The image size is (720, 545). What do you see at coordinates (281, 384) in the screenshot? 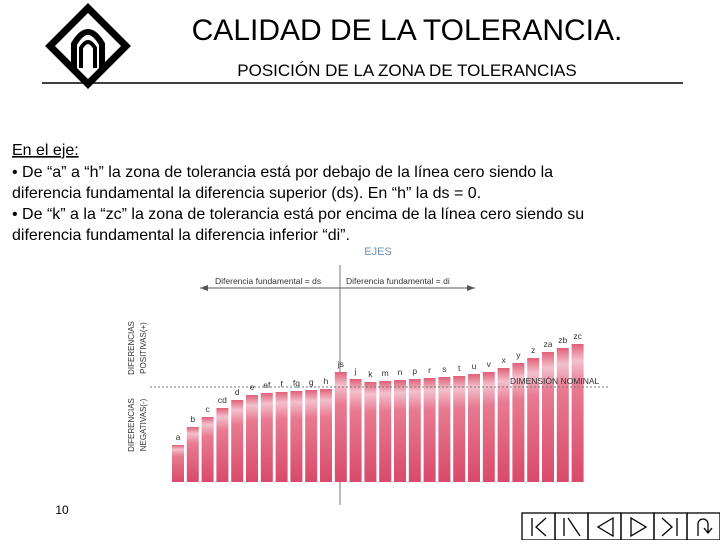
I see `bar-letter: f` at bounding box center [281, 384].